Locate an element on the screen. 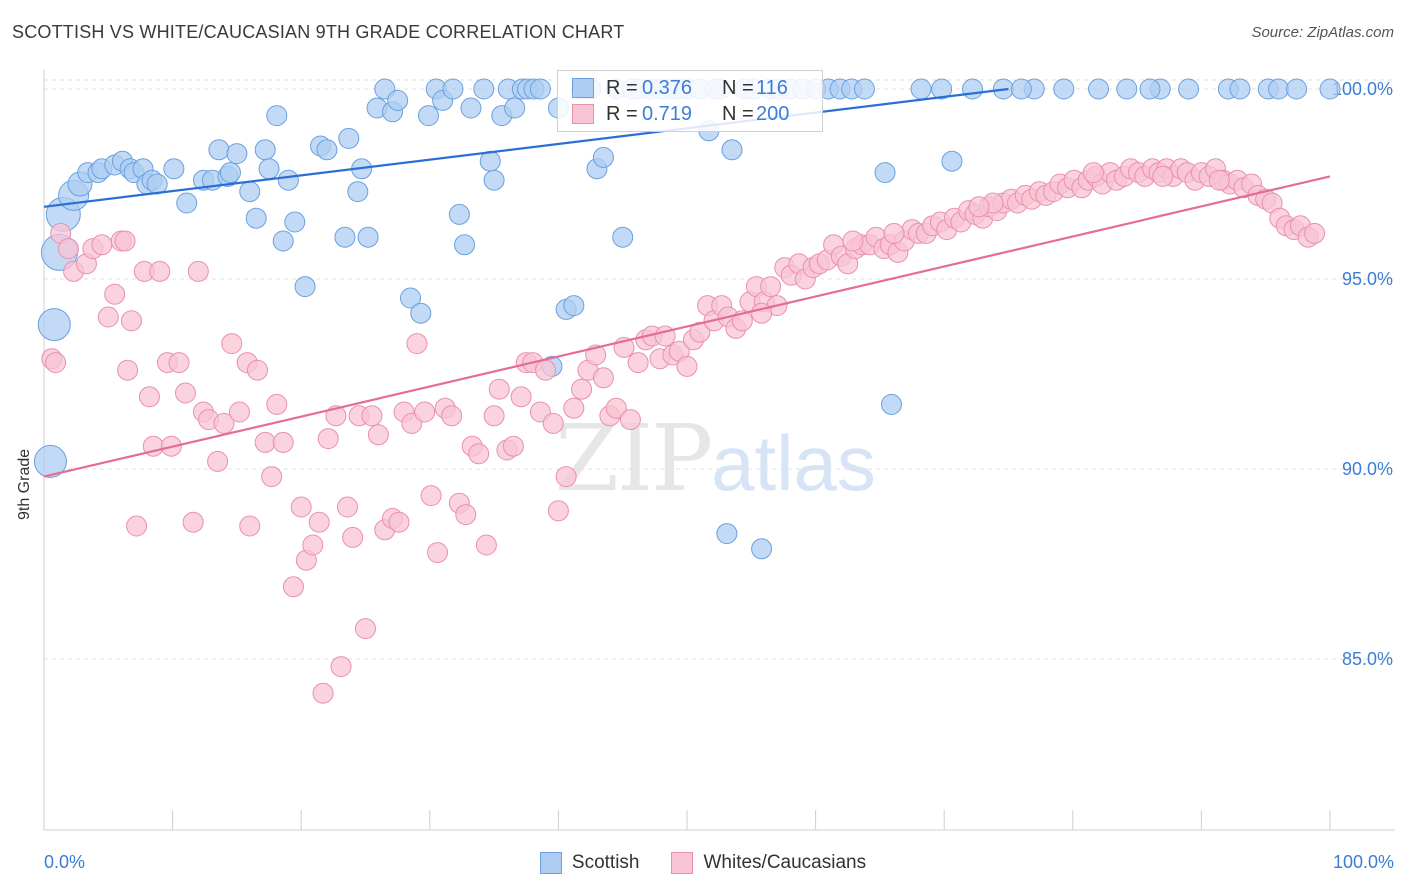  legend-item-scottish: Scottish is located at coordinates (589, 863).